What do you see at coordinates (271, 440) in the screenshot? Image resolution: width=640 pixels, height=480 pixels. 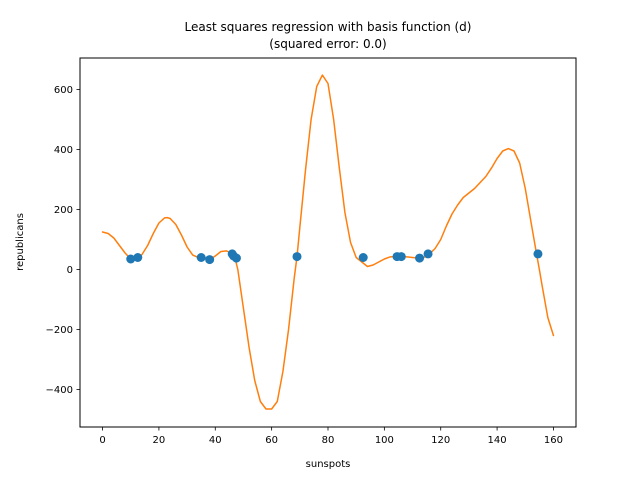 I see `x-tick-label: 60` at bounding box center [271, 440].